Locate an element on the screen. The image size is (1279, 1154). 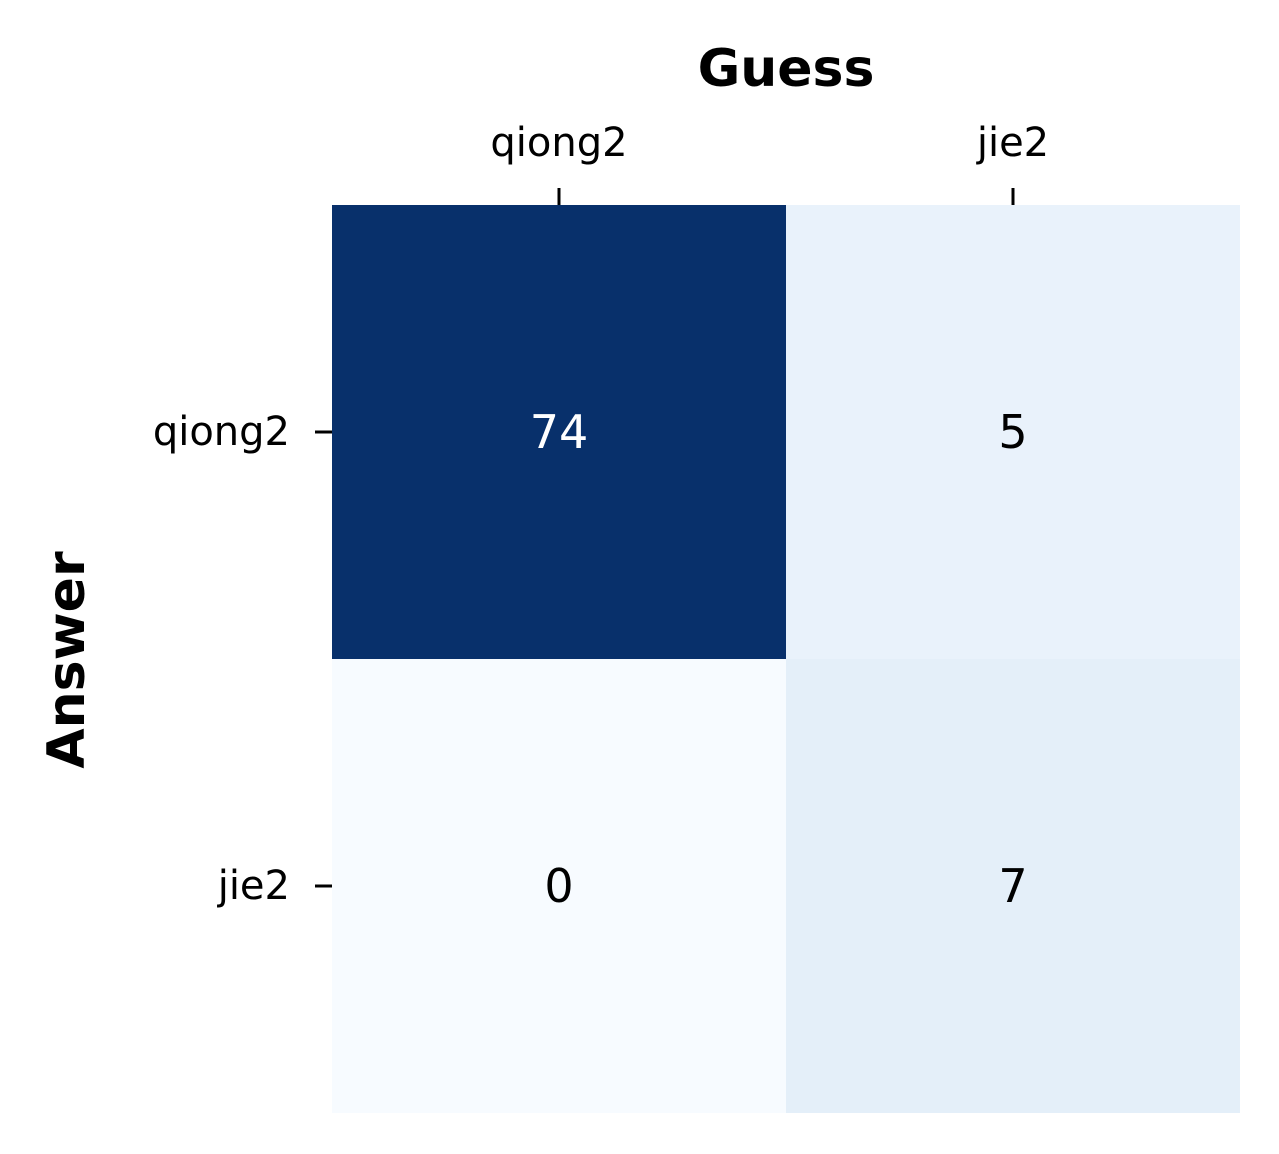
x-tick-label-1: jie2 is located at coordinates (1012, 143).